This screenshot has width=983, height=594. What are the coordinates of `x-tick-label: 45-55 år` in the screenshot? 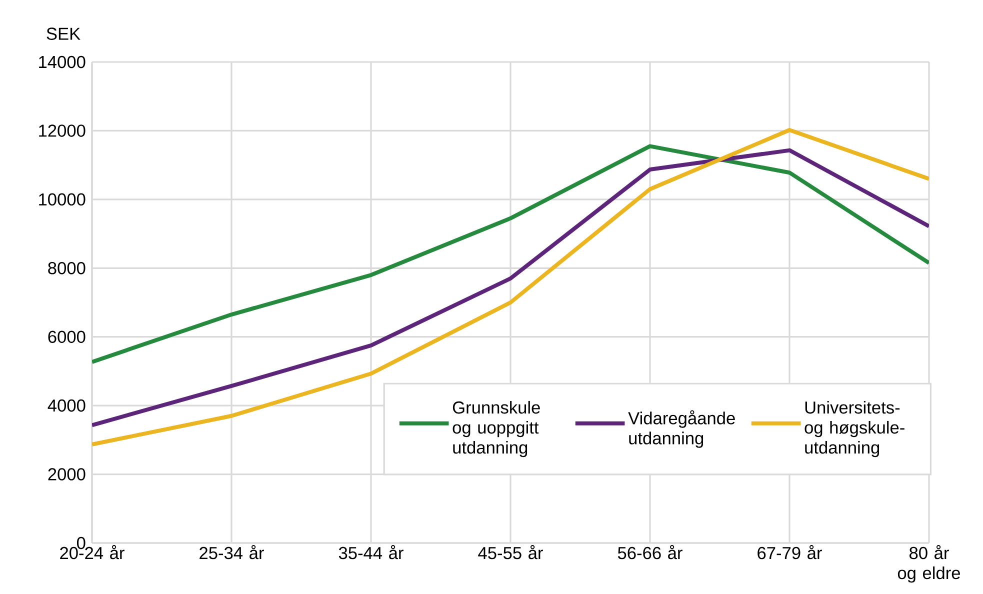 It's located at (510, 552).